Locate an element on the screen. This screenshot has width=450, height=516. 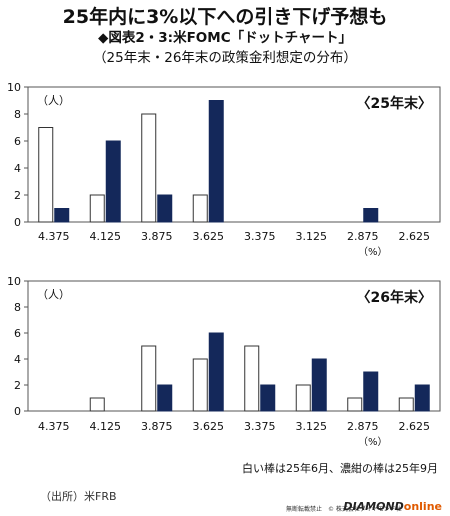
copyright-note: 無断転載禁止 © 株式会社ダイヤモンド社 is located at coordinates (344, 509).